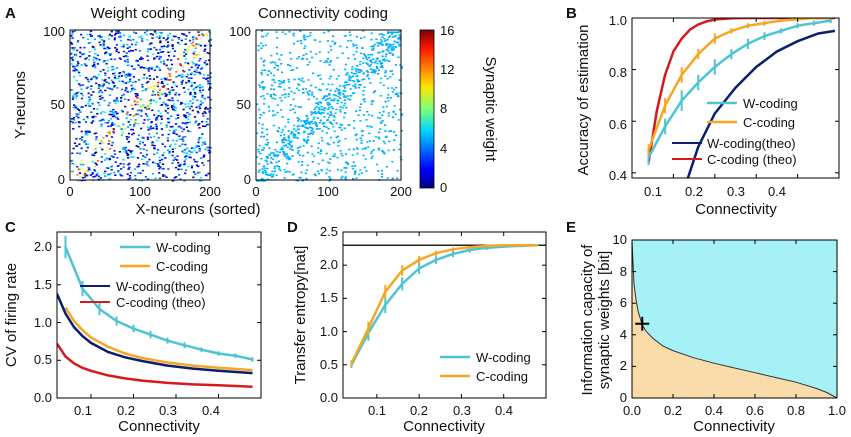 Image resolution: width=851 pixels, height=437 pixels. I want to click on x-tick: 100, so click(328, 191).